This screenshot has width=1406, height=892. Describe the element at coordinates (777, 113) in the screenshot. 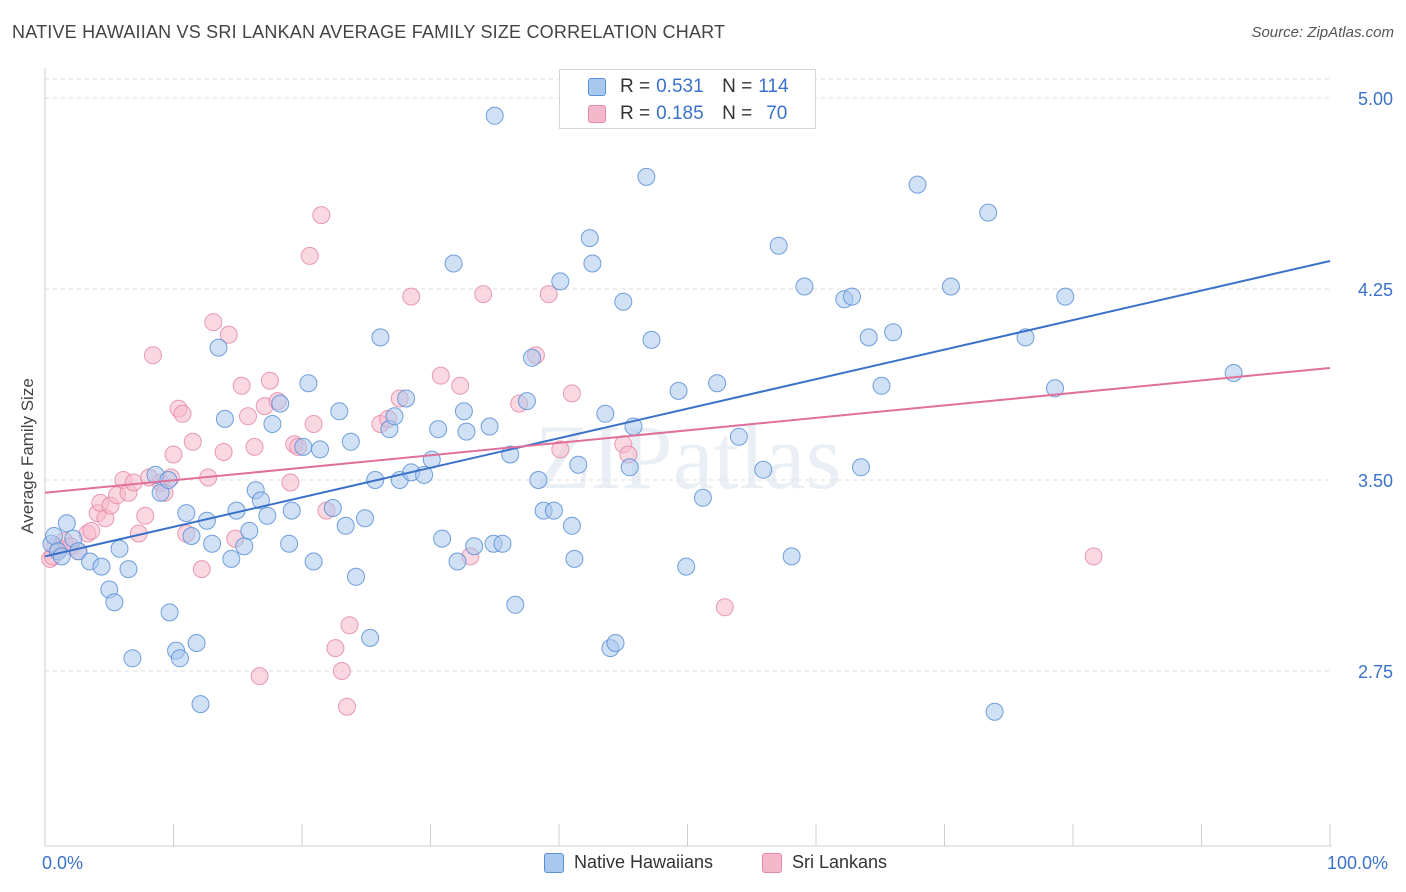

I see `legend-n-value: 70` at that location.